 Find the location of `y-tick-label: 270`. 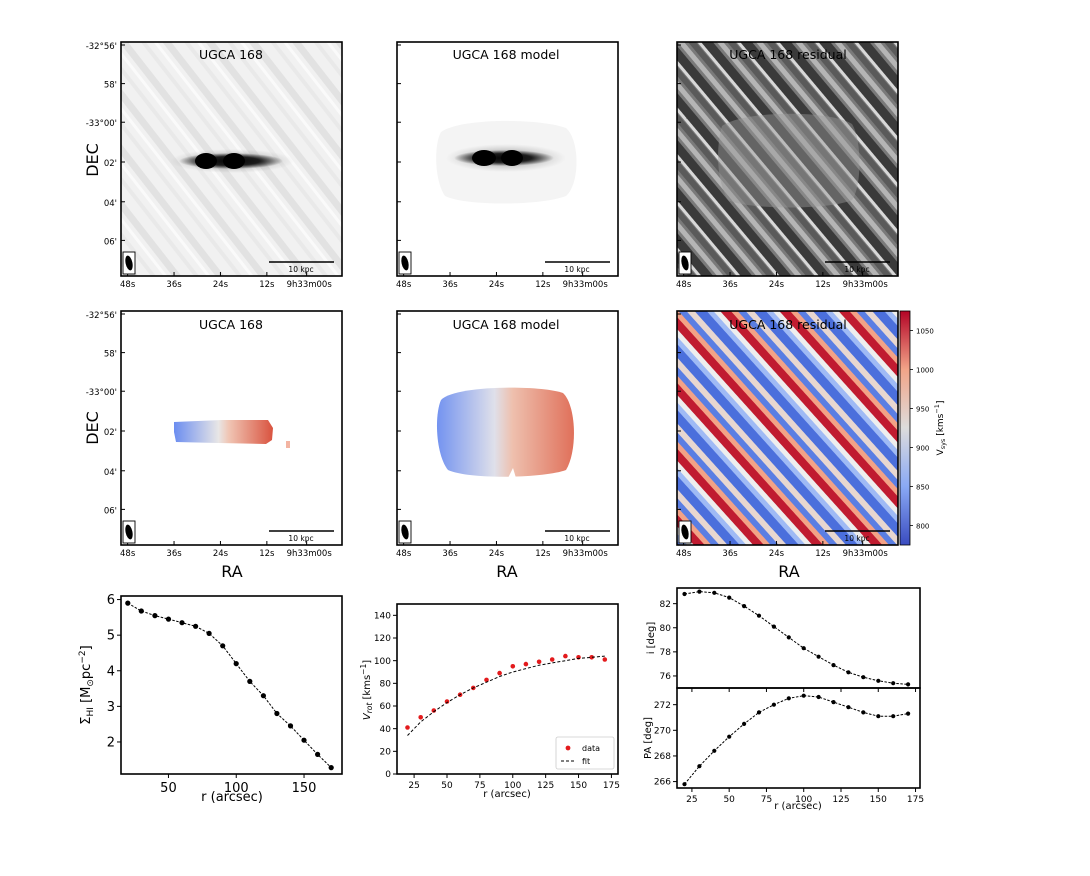

y-tick-label: 270 is located at coordinates (662, 731).